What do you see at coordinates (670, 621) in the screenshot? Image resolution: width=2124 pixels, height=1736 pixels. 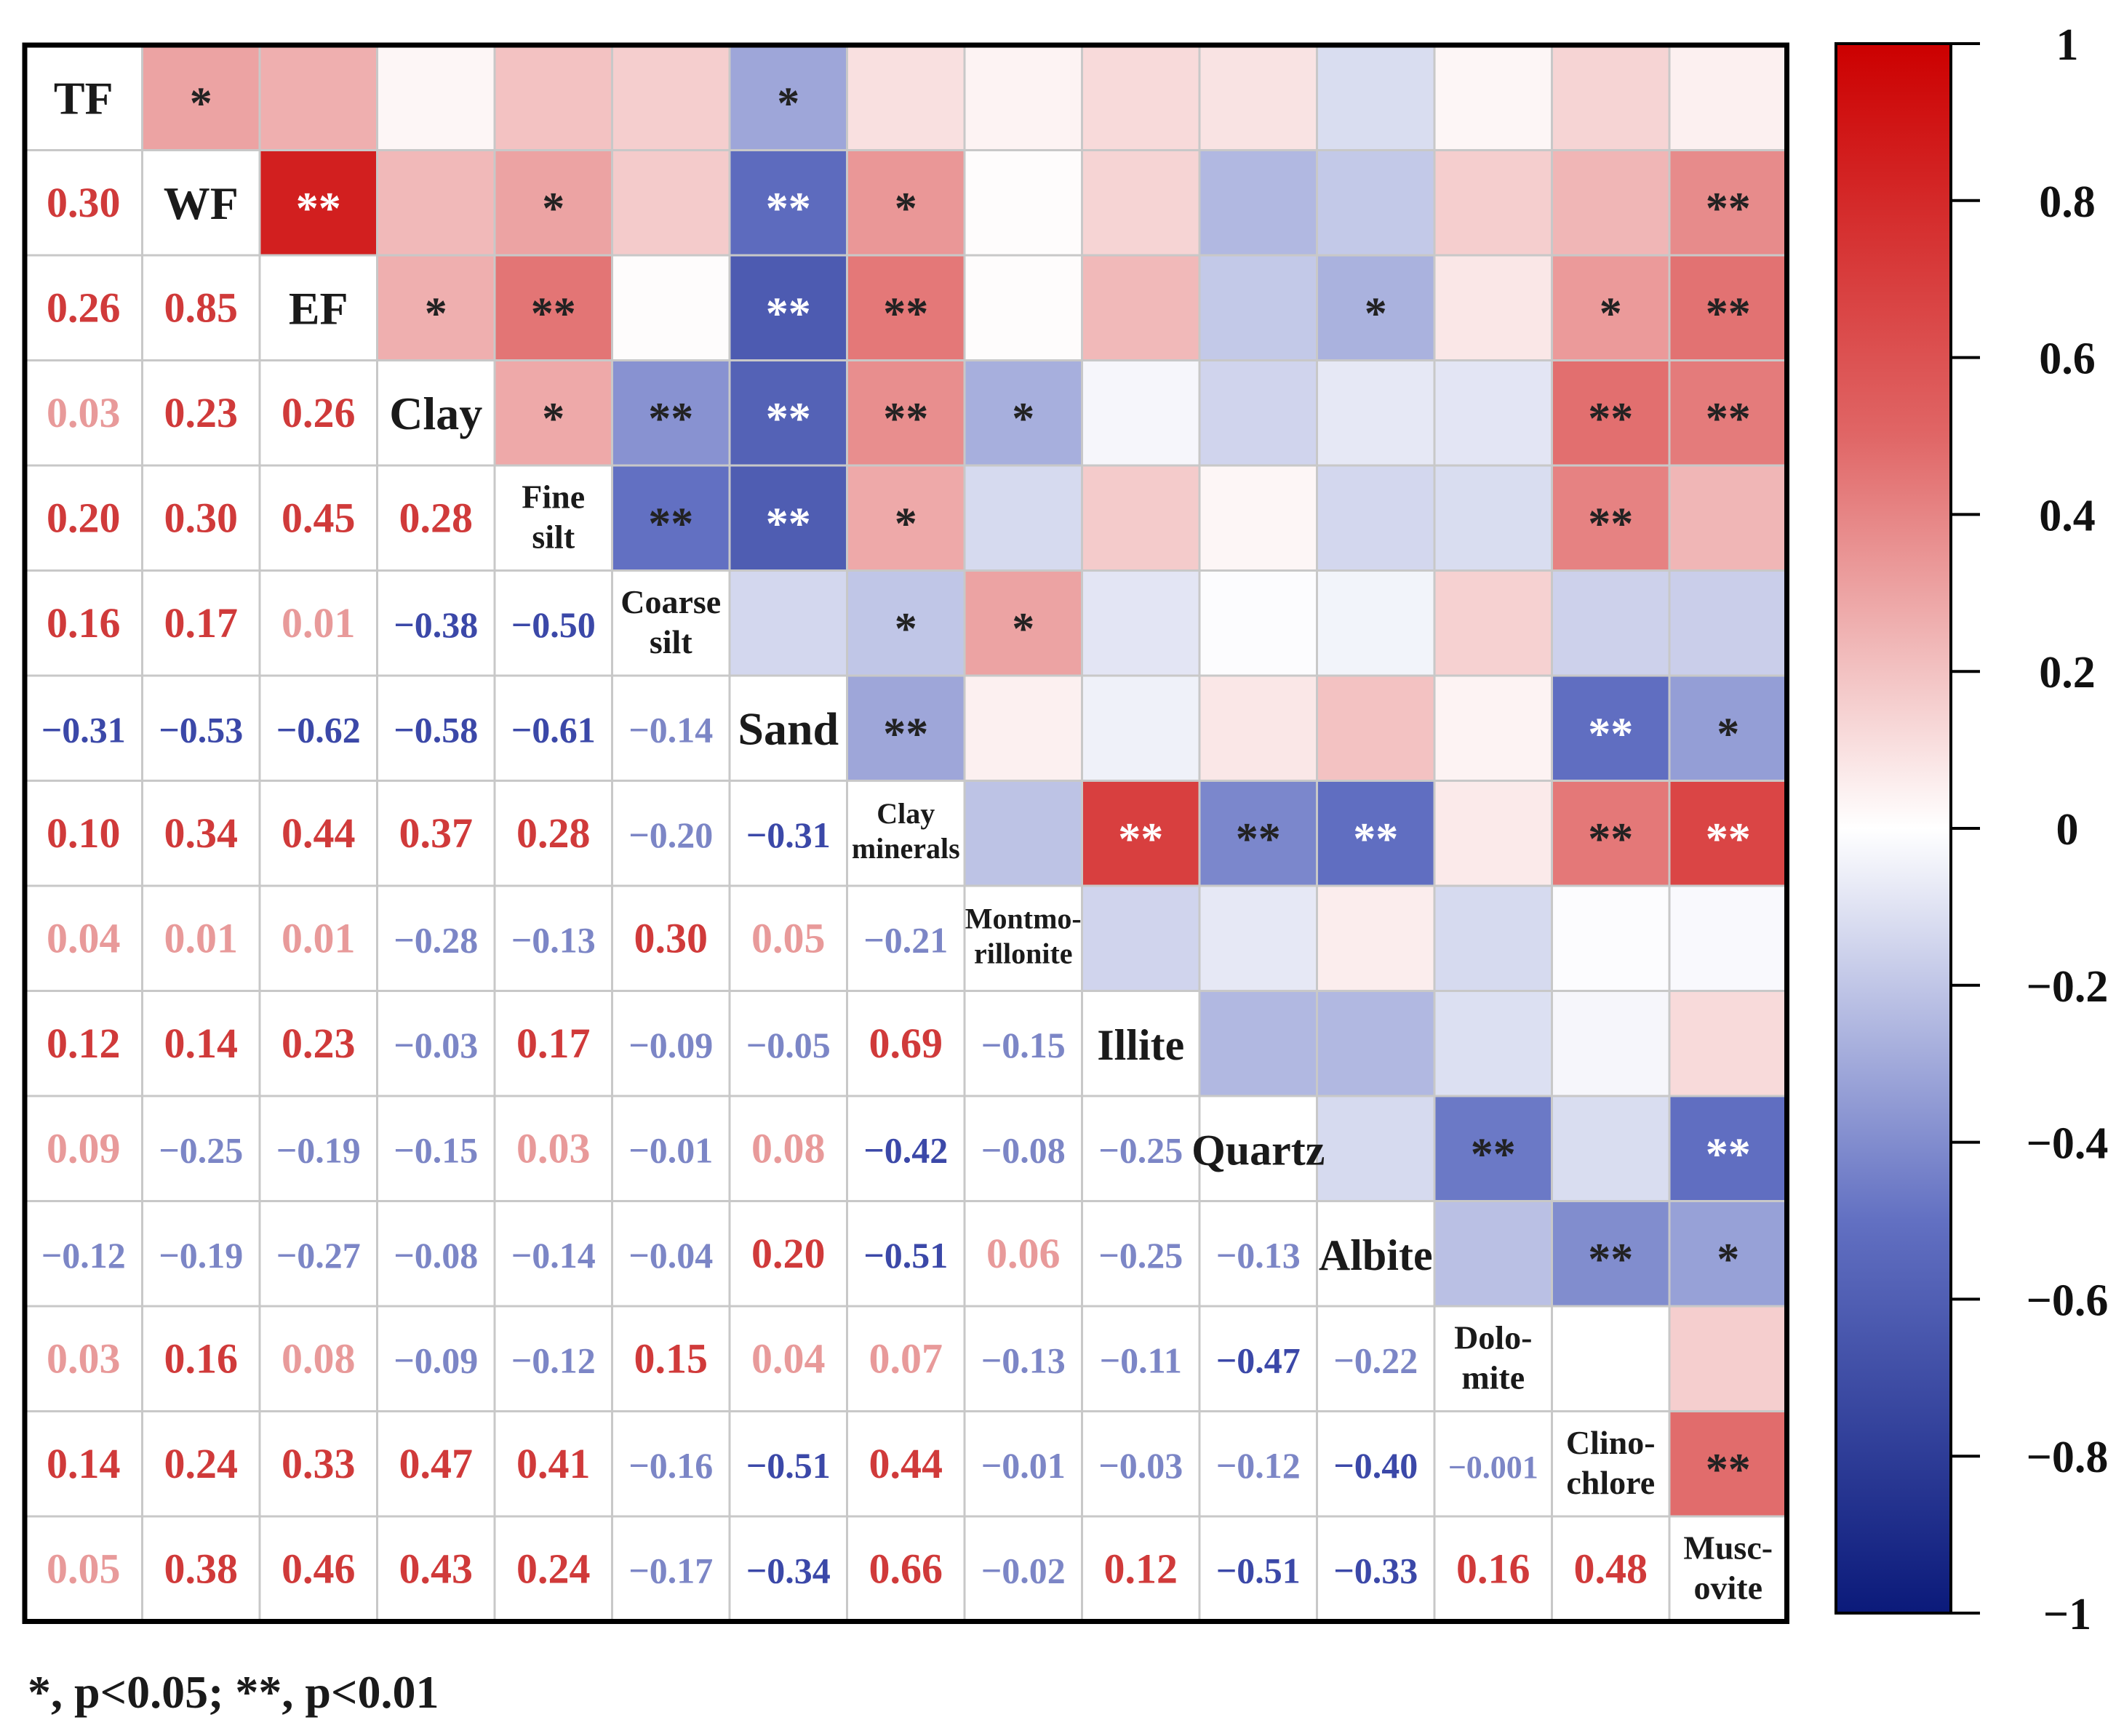 I see `variable-label: Coarse silt` at bounding box center [670, 621].